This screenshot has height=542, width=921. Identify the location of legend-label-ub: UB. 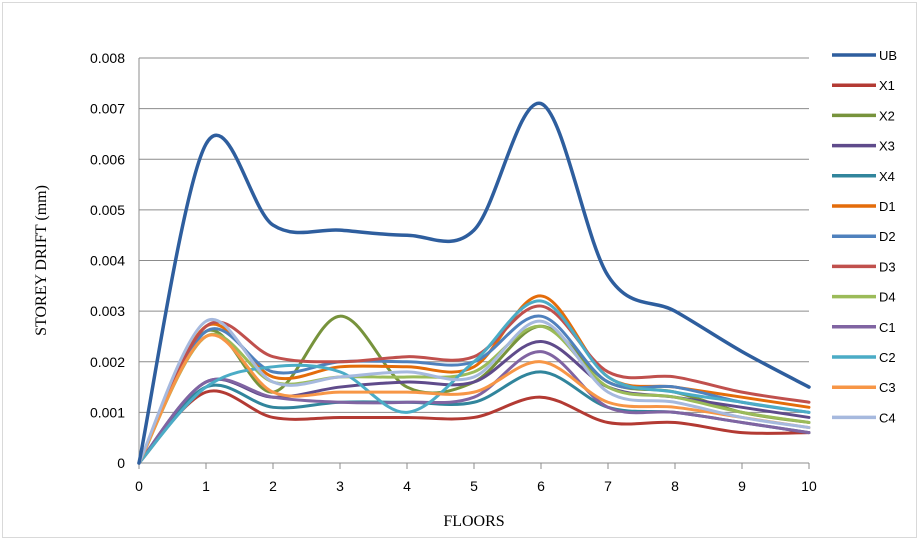
(888, 55).